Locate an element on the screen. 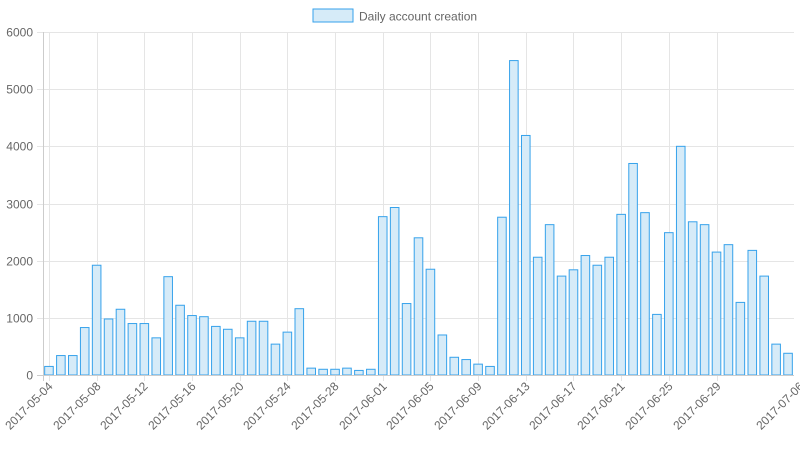 The height and width of the screenshot is (450, 800). x-tick-label: 2017-05-12 is located at coordinates (124, 406).